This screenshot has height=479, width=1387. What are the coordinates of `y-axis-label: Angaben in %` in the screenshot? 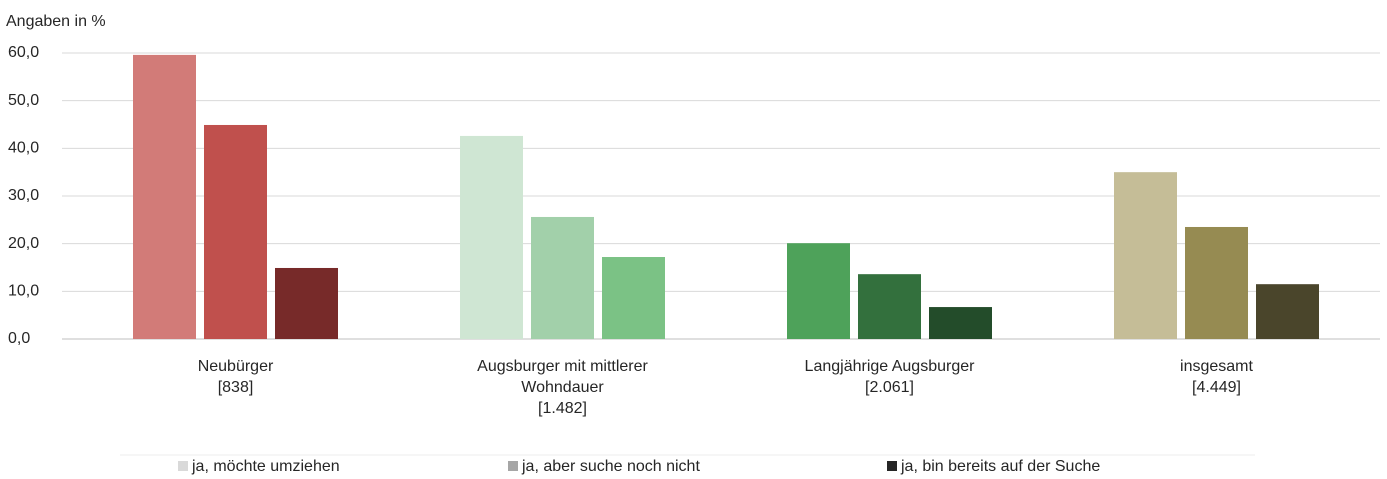 It's located at (56, 21).